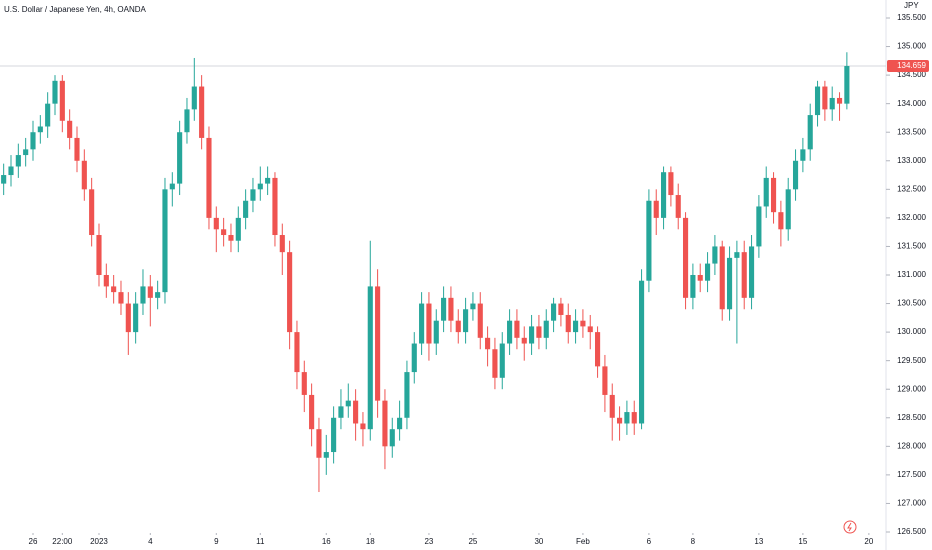  I want to click on y-tick-label: 128.000, so click(911, 445).